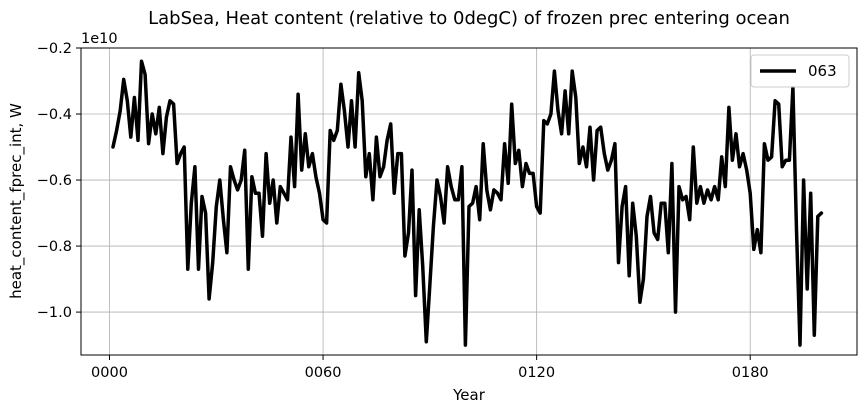  Describe the element at coordinates (54, 313) in the screenshot. I see `y-tick-label: −1.0` at that location.